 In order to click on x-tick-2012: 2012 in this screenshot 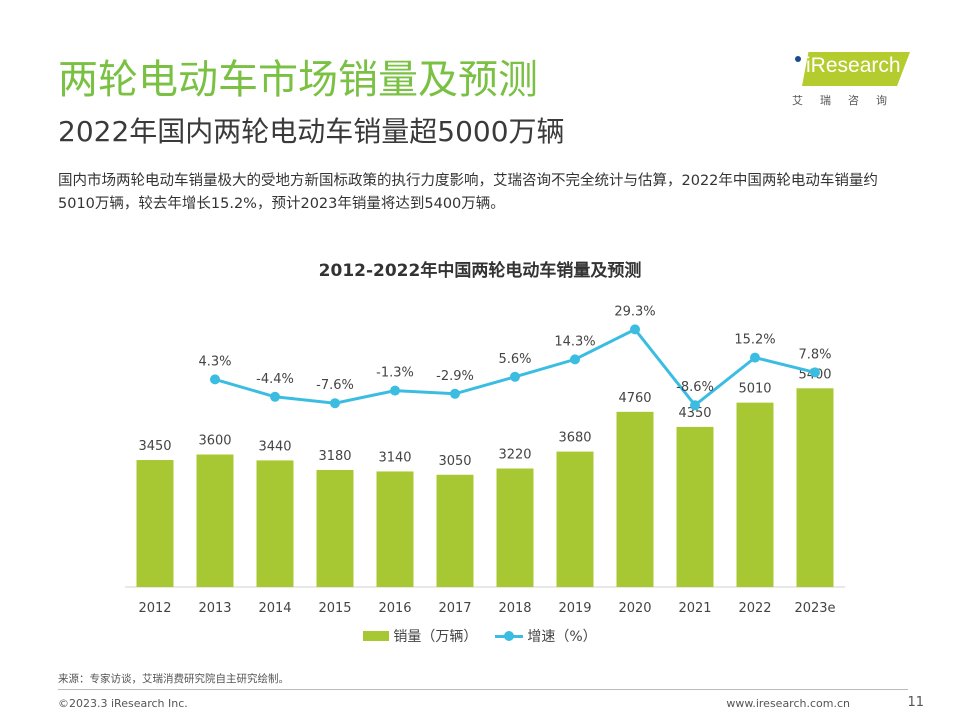, I will do `click(154, 608)`.